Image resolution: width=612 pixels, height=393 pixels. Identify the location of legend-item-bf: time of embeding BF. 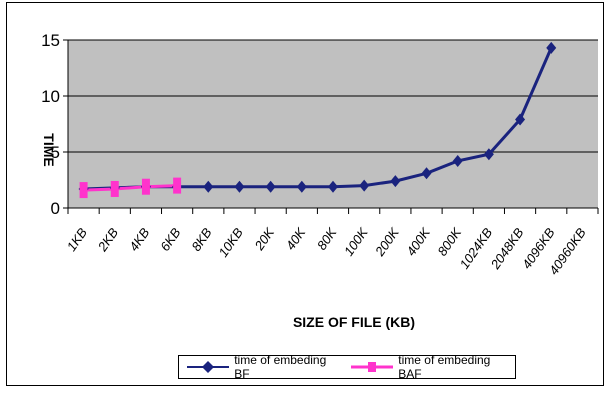
(264, 367).